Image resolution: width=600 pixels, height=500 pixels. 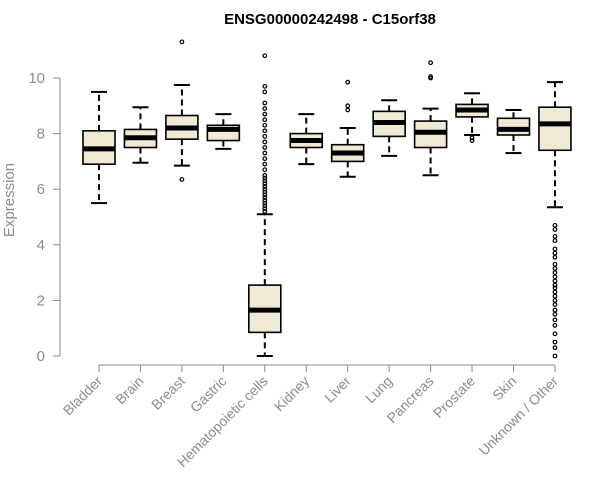 I want to click on box-skin, so click(x=513, y=131).